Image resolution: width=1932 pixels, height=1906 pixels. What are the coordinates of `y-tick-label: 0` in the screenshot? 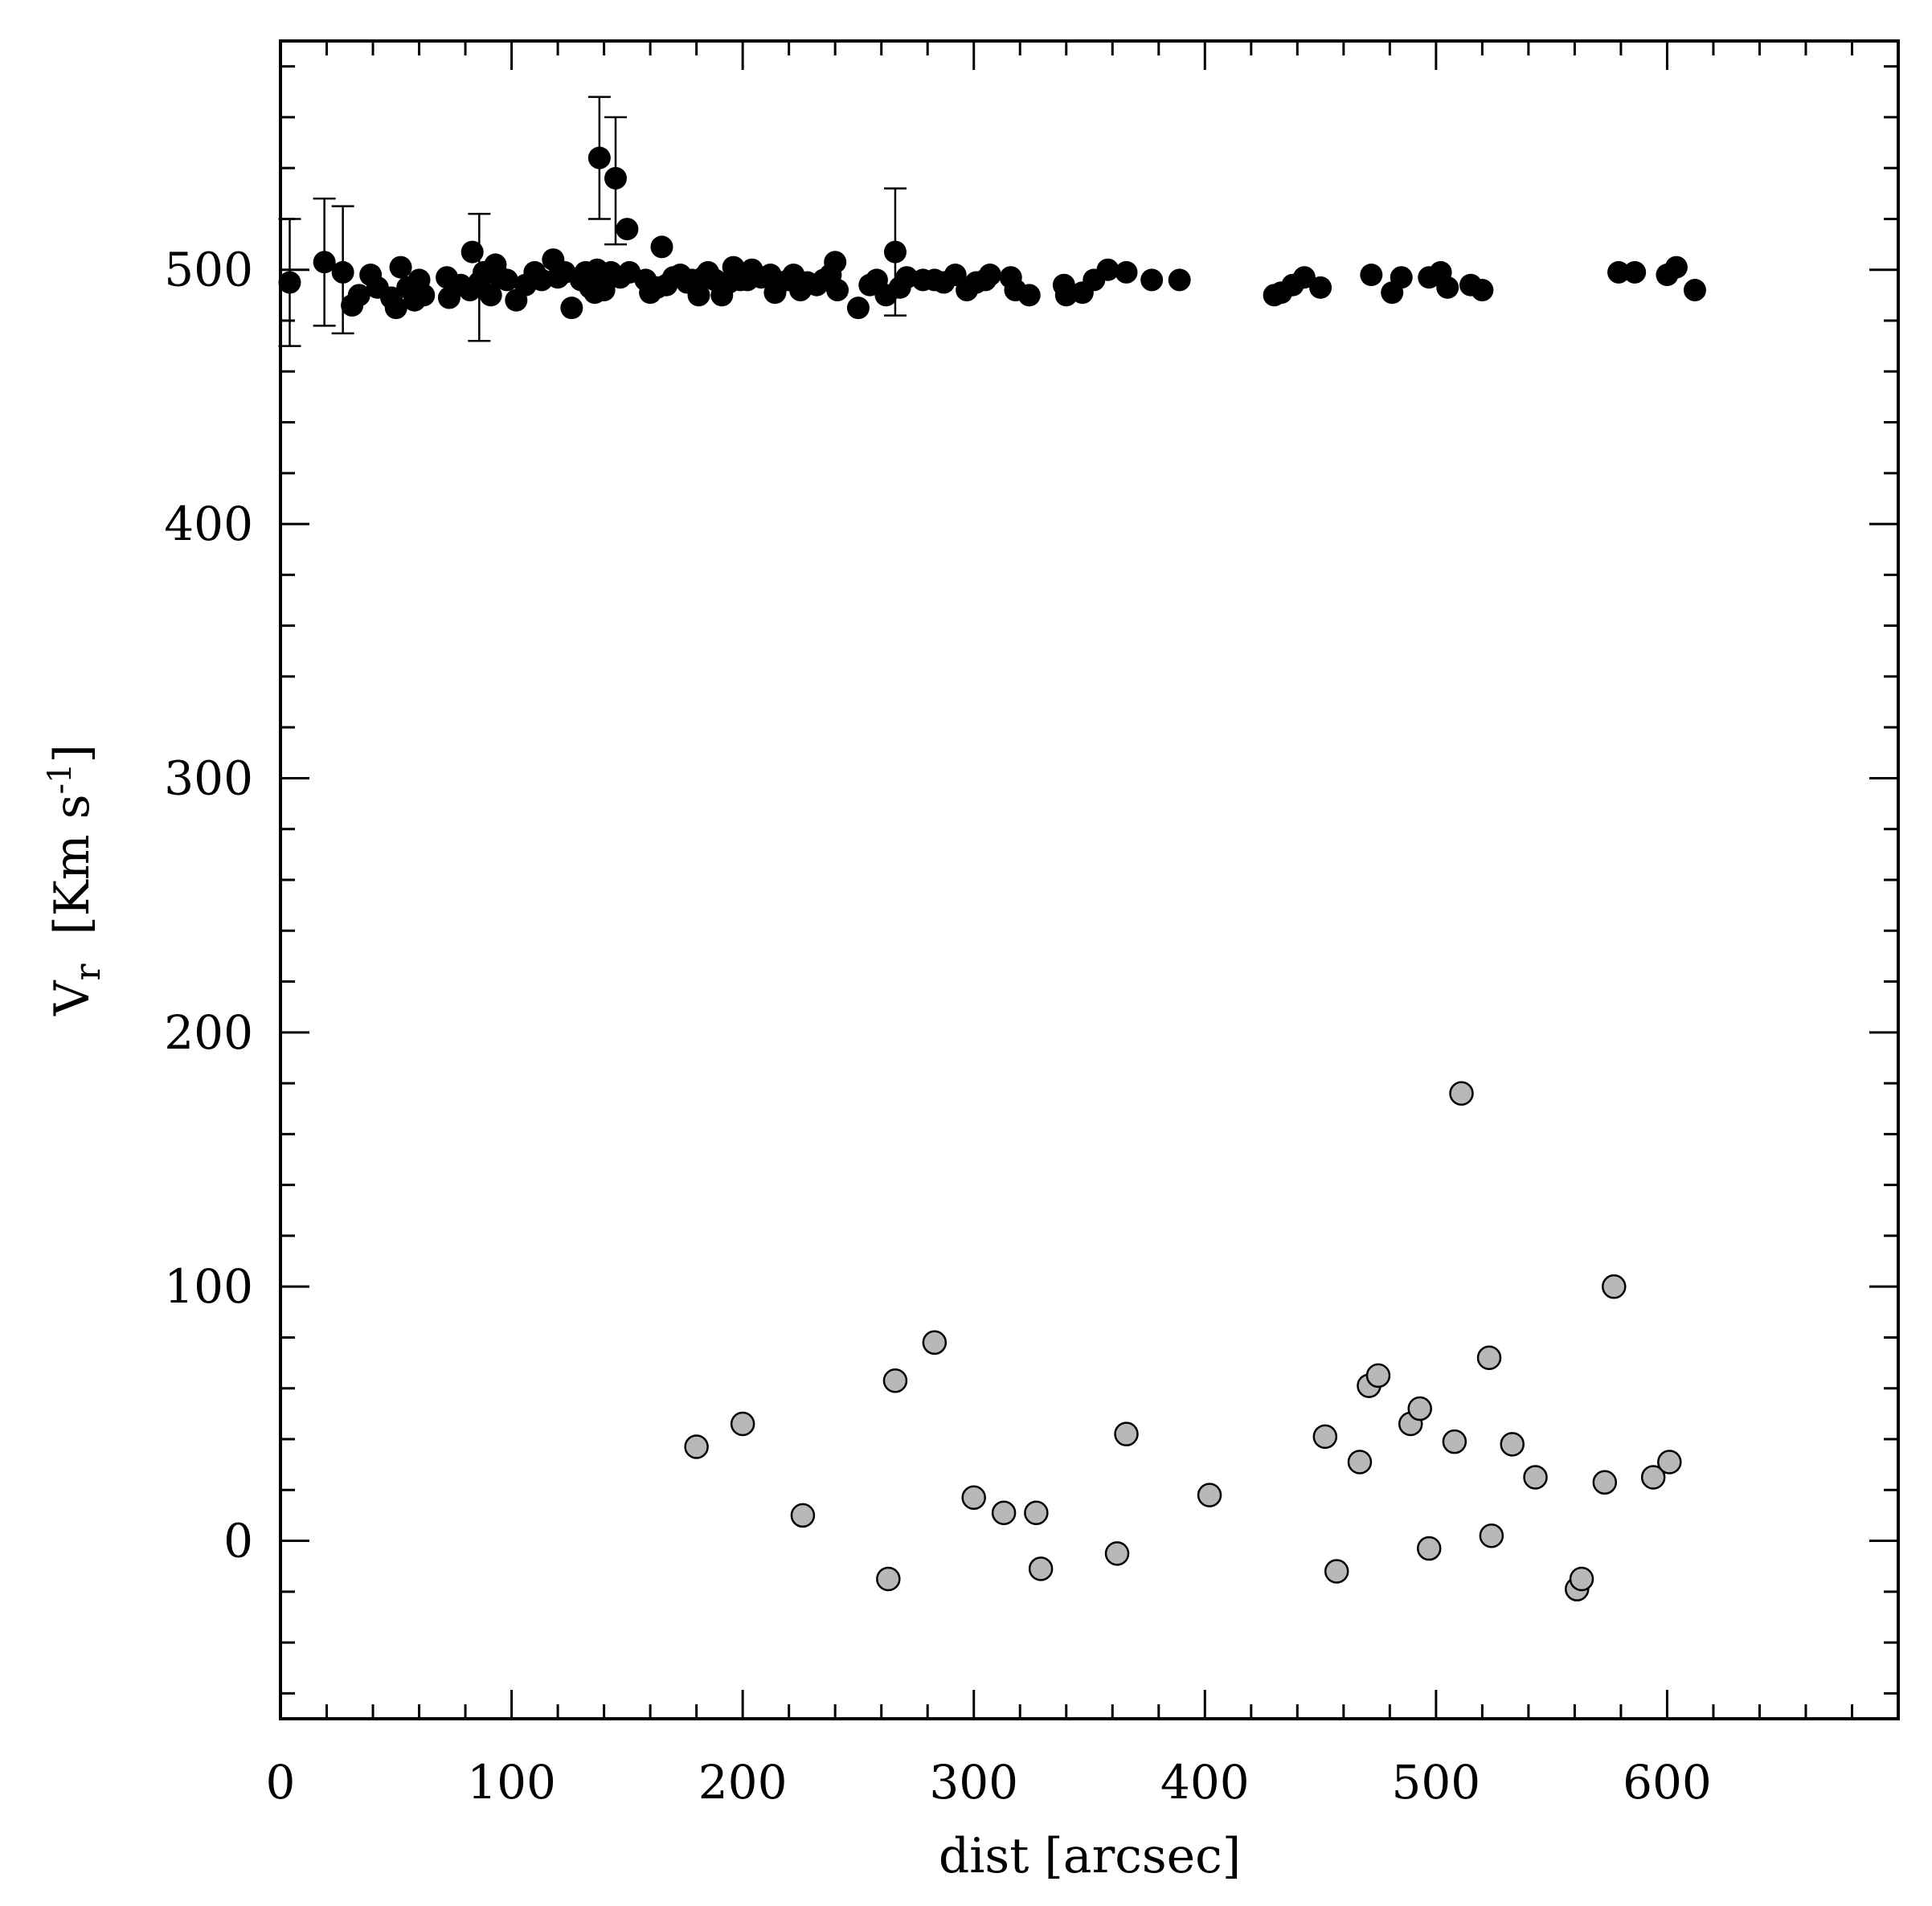 It's located at (238, 1541).